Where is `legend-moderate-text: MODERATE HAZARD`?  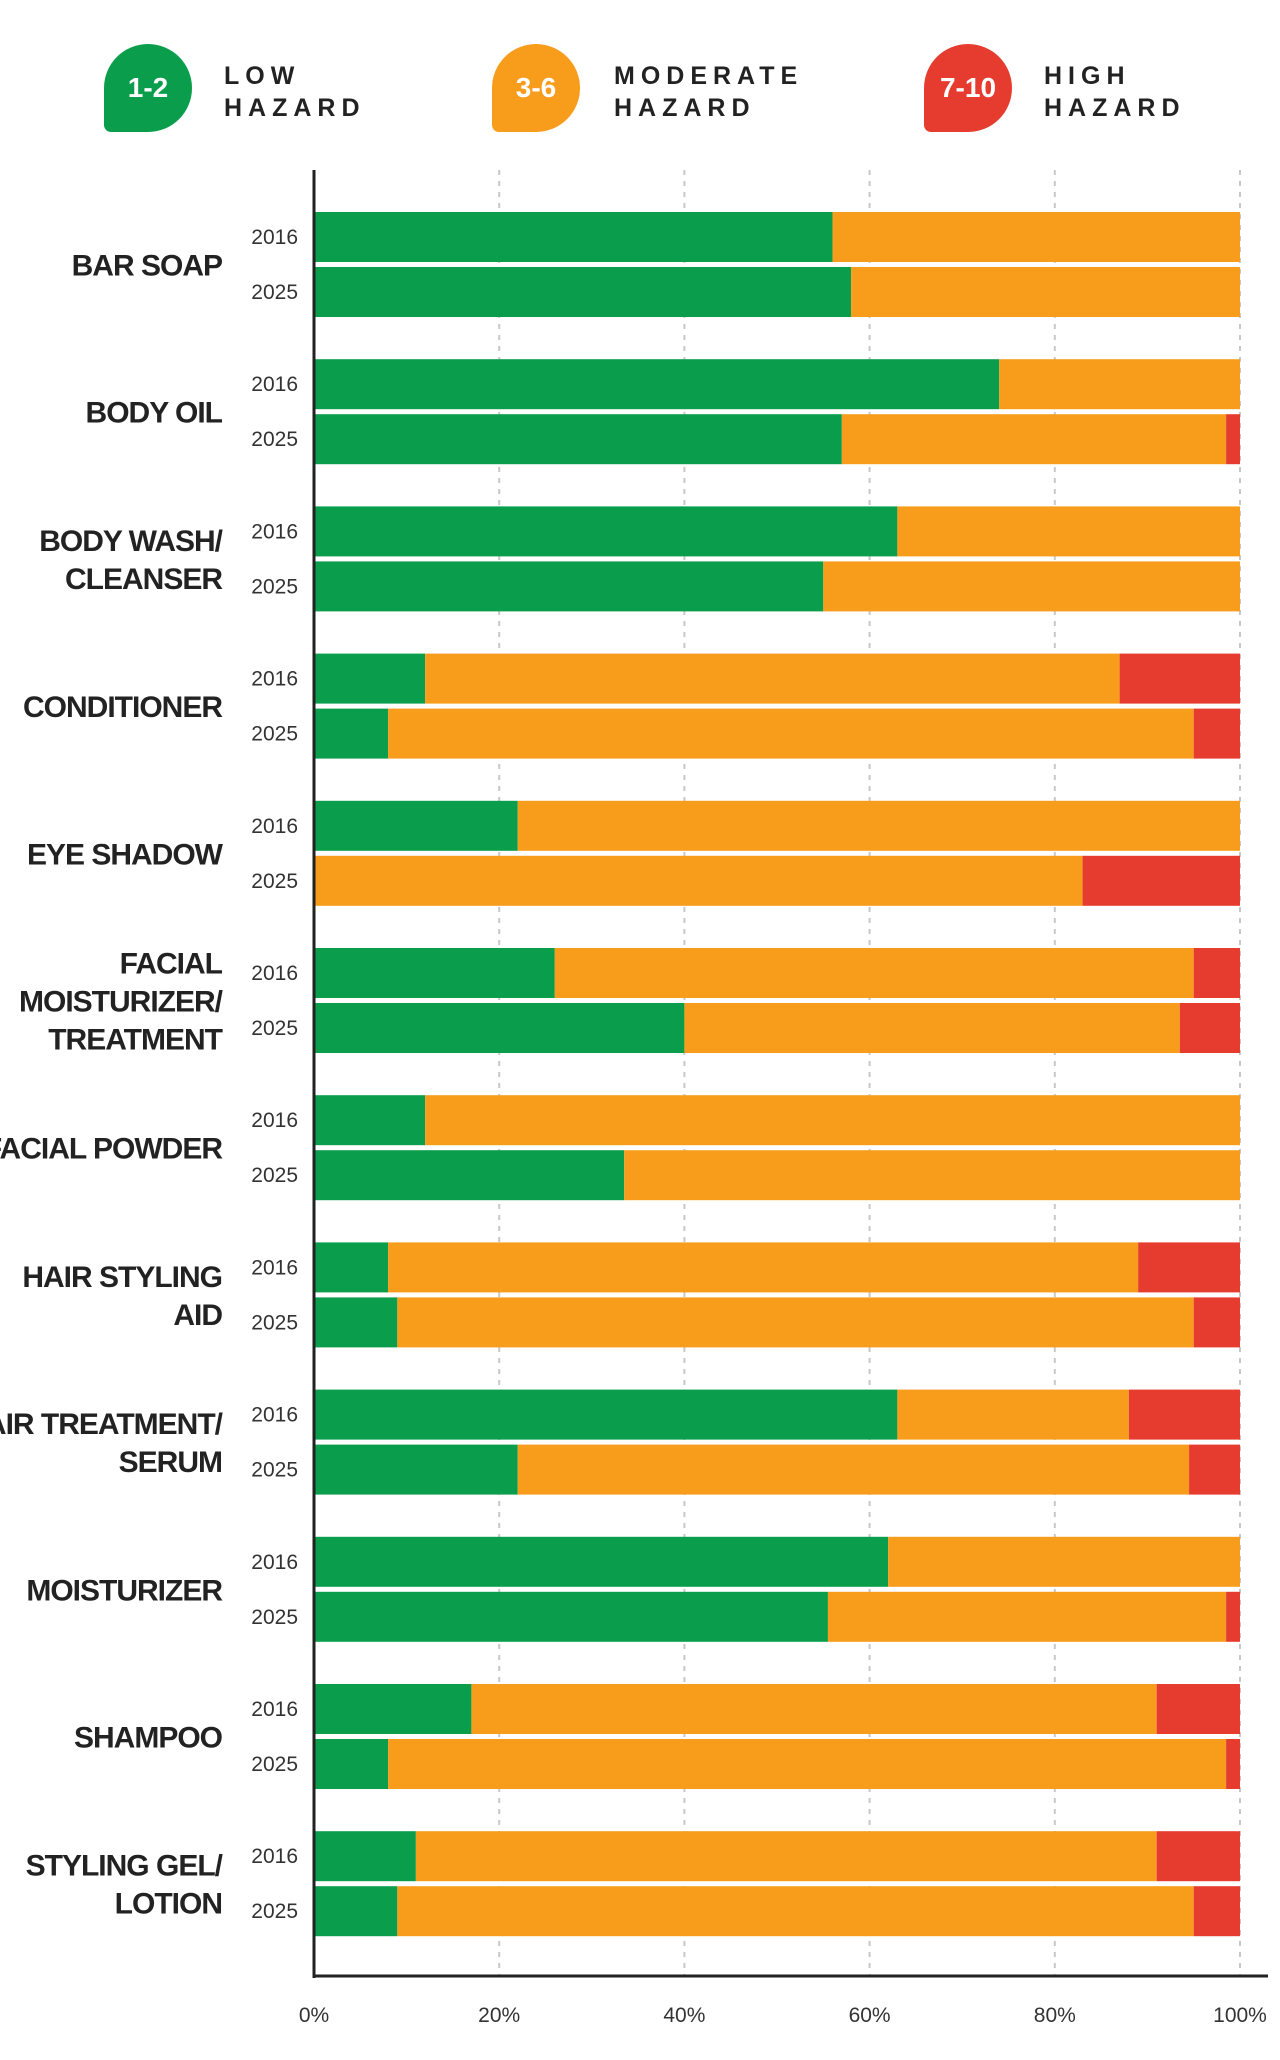
legend-moderate-text: MODERATE HAZARD is located at coordinates (708, 92).